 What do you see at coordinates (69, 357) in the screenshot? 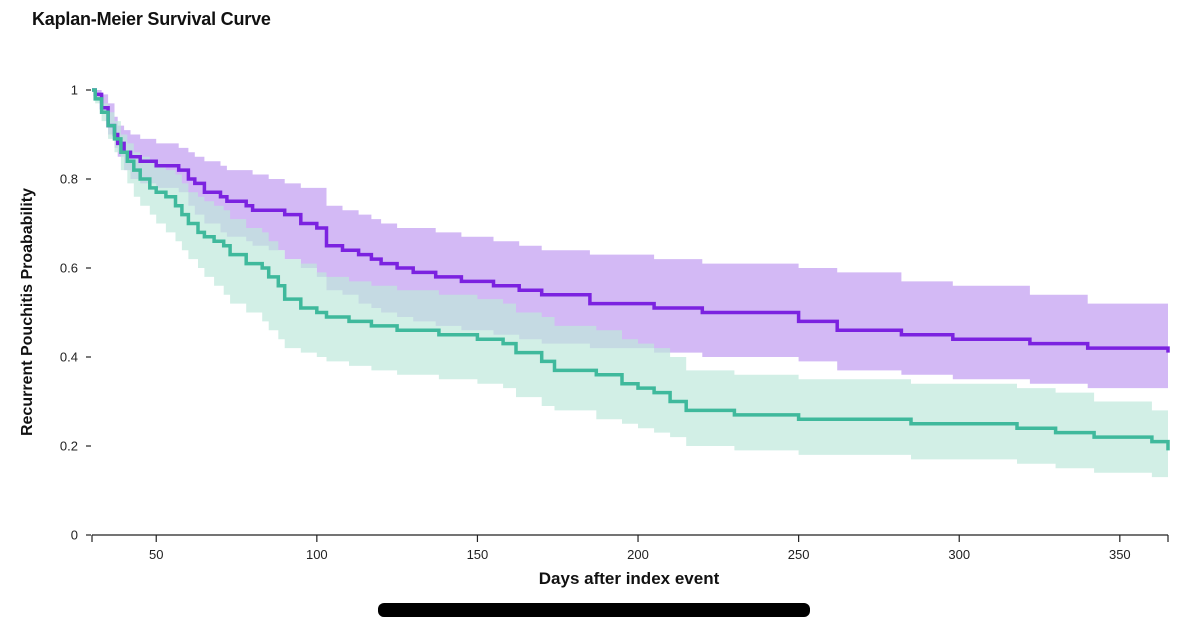
I see `y-tick-label: 0.4` at bounding box center [69, 357].